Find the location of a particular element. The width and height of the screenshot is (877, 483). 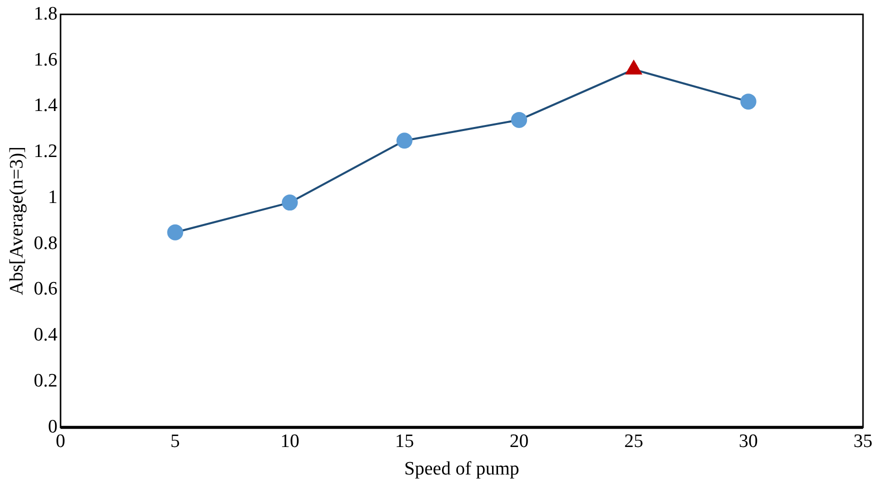

x-tick-label: 15 is located at coordinates (404, 441).